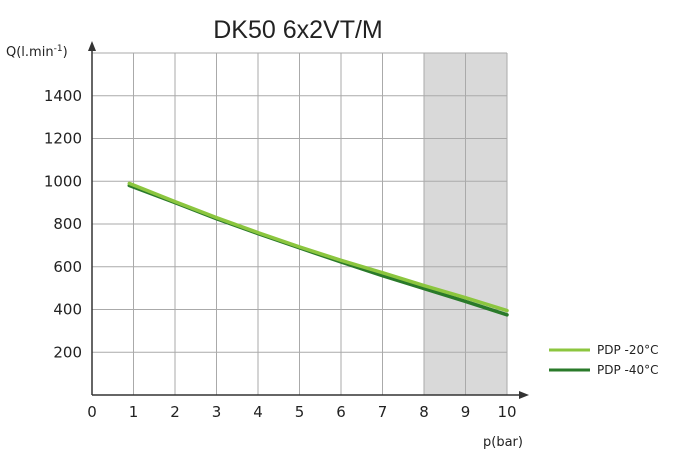 This screenshot has width=676, height=453. What do you see at coordinates (67, 224) in the screenshot?
I see `y-tick-label-800: 800` at bounding box center [67, 224].